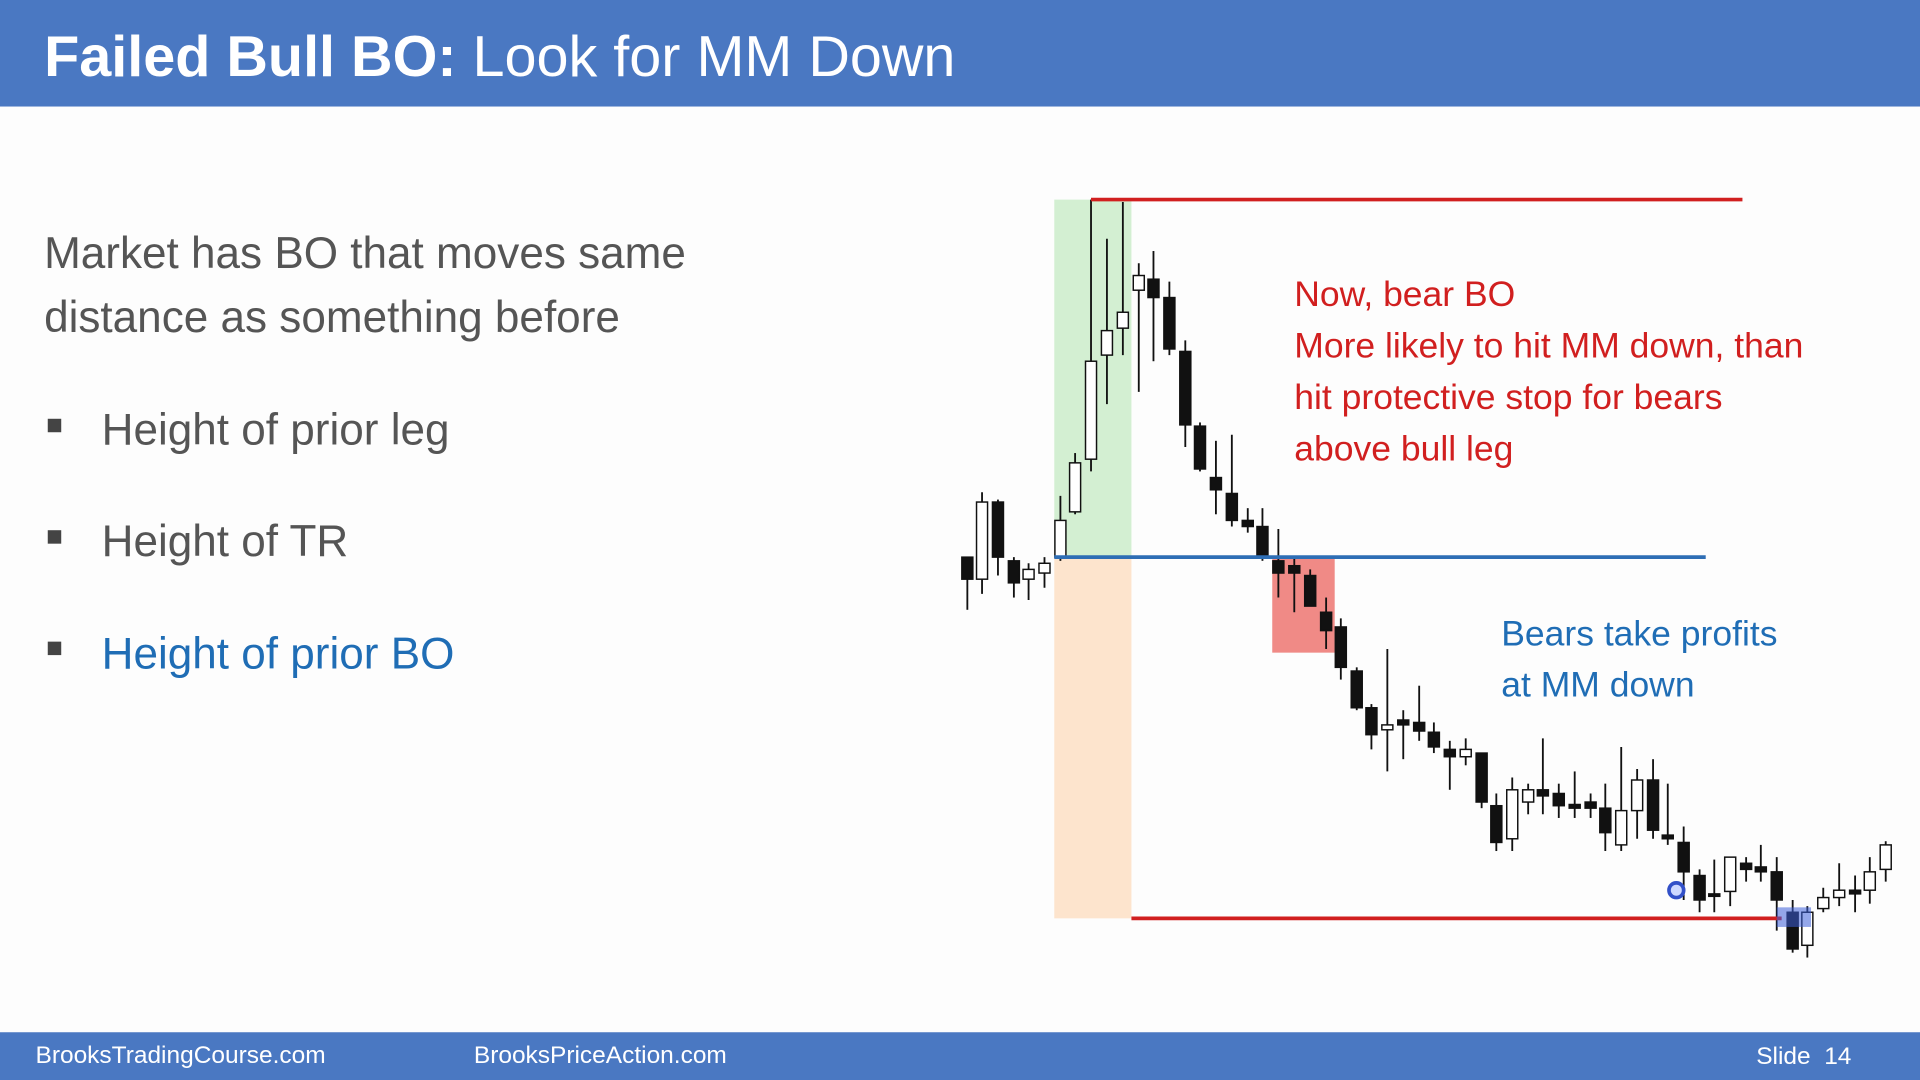  I want to click on note-line: hit protective stop for bears, so click(1508, 397).